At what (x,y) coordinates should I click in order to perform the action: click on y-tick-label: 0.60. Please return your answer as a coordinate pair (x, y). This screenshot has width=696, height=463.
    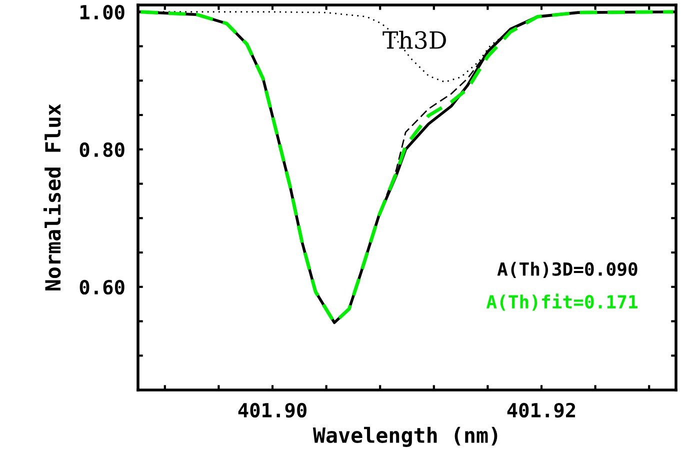
    Looking at the image, I should click on (102, 287).